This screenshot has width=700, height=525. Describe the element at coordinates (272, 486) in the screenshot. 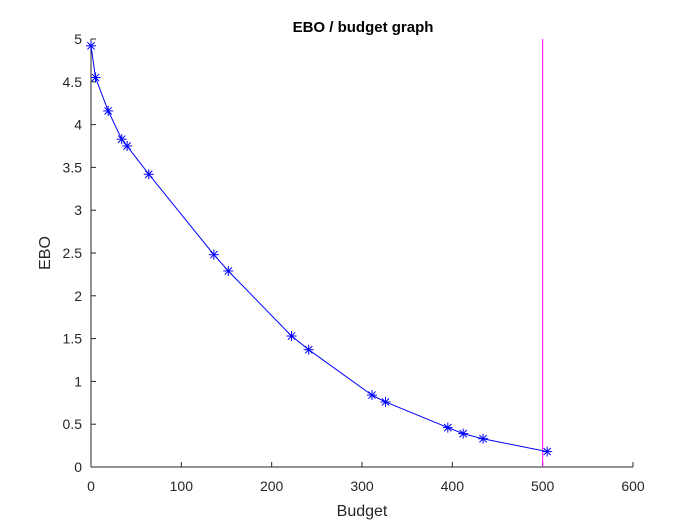

I see `x-tick-label: 200` at that location.